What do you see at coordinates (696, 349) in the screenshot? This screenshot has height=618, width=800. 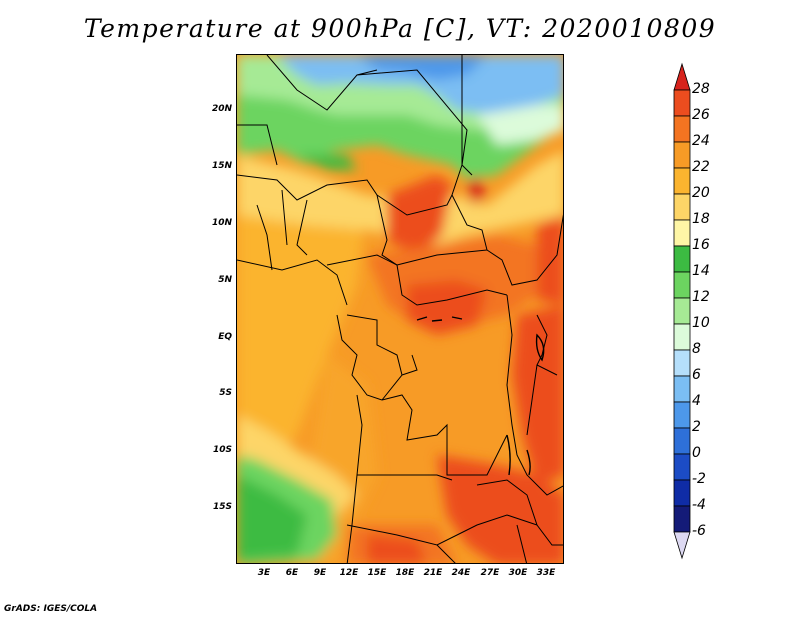 I see `colorbar-label: 8` at bounding box center [696, 349].